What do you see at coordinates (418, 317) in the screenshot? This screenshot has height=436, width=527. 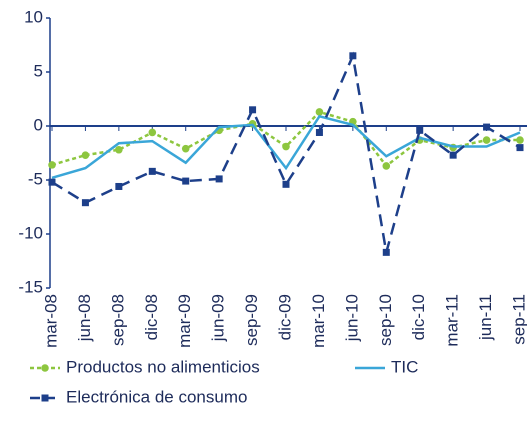 I see `x-tick-label: dic-10` at bounding box center [418, 317].